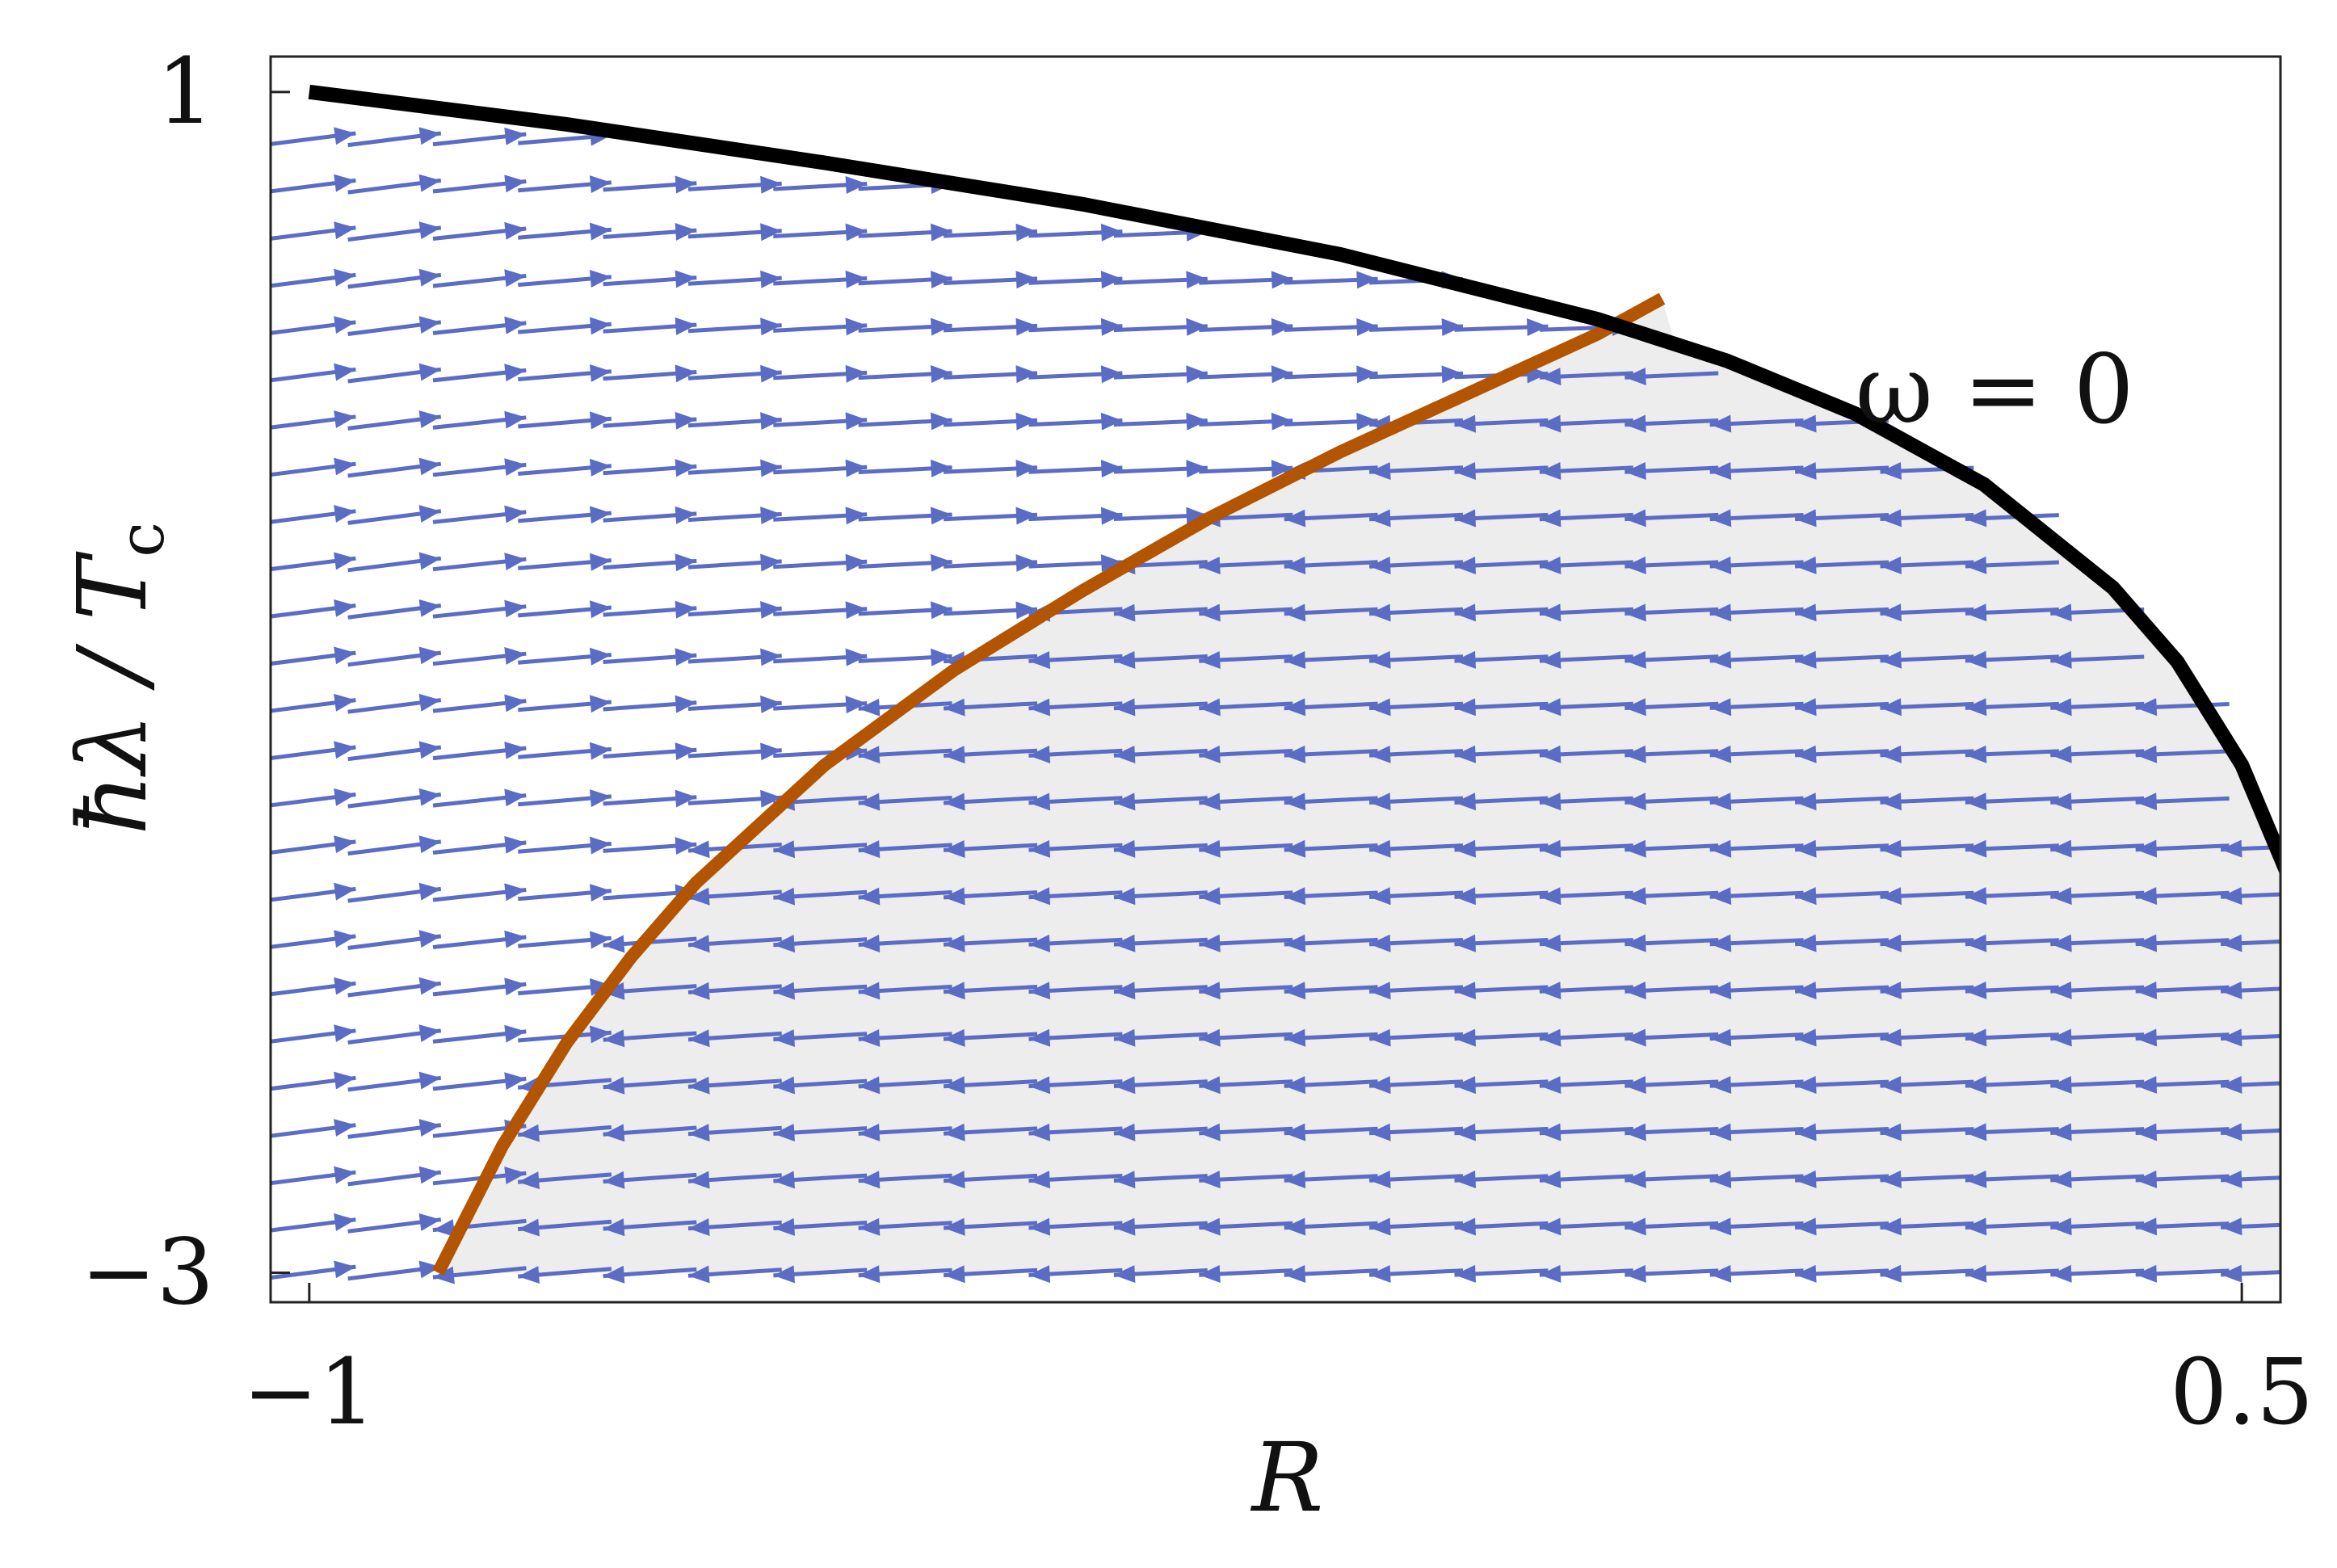  Describe the element at coordinates (118, 678) in the screenshot. I see `y-axis-label: ħλ / Tc` at that location.